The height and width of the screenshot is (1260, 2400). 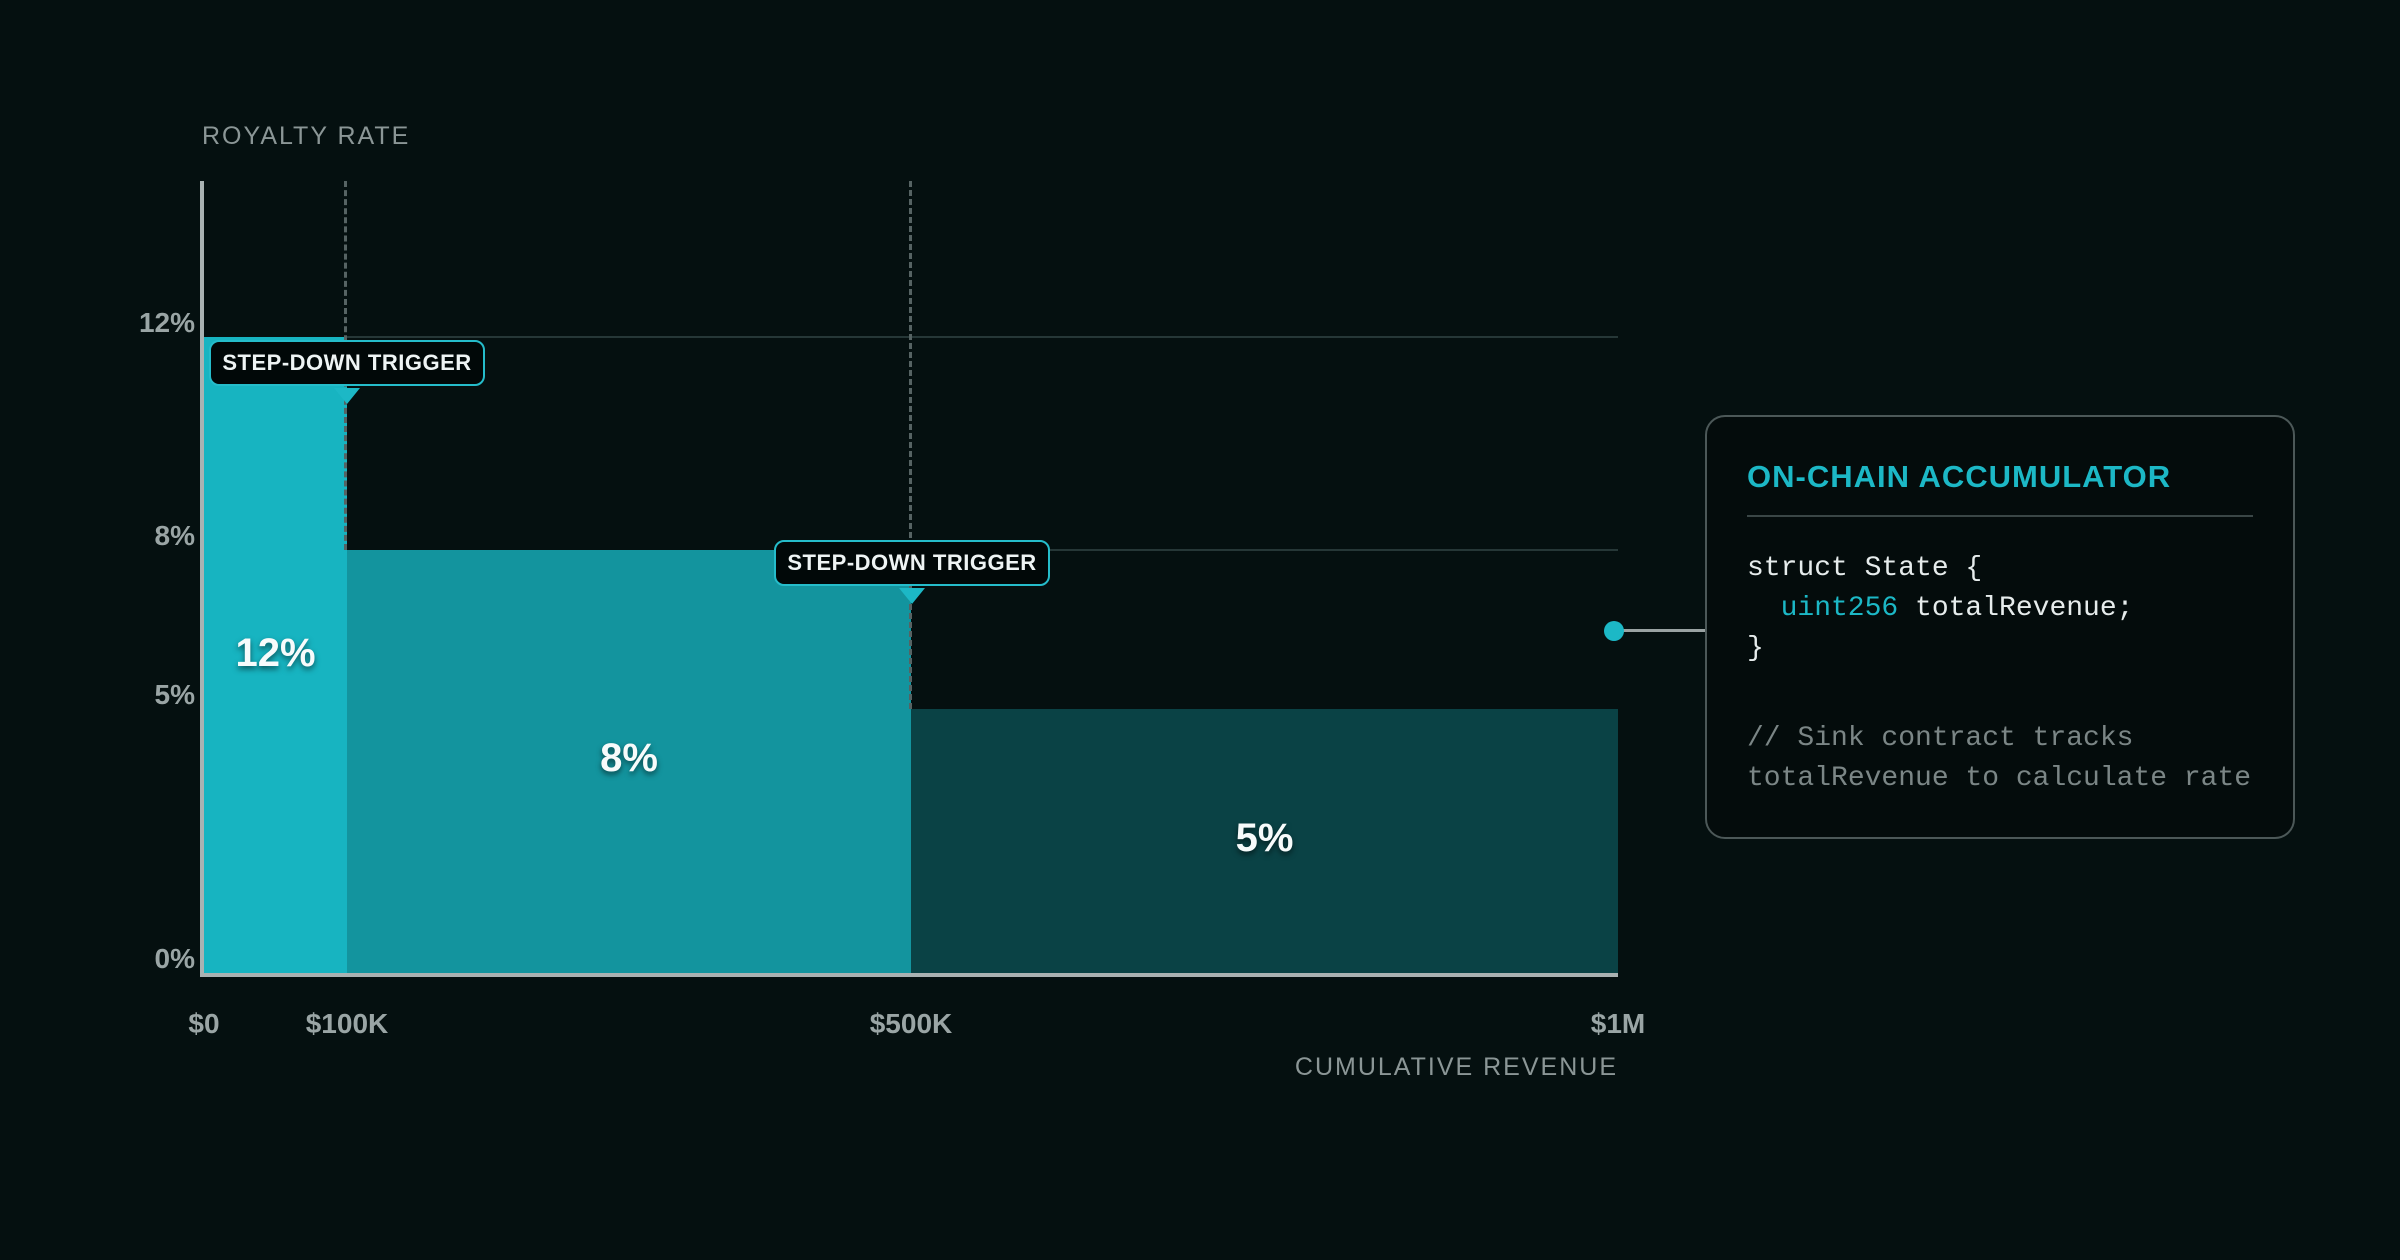 I want to click on y-axis-title: ROYALTY RATE, so click(x=306, y=136).